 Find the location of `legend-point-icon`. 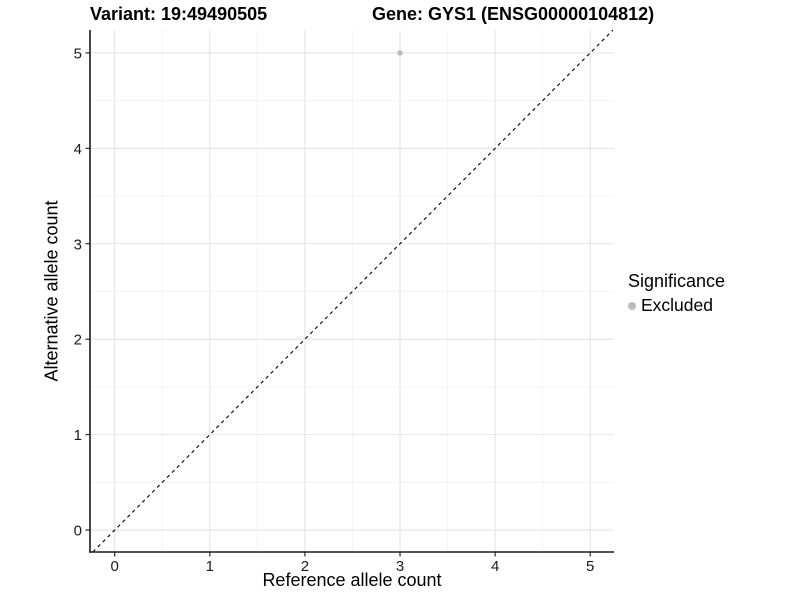

legend-point-icon is located at coordinates (632, 305).